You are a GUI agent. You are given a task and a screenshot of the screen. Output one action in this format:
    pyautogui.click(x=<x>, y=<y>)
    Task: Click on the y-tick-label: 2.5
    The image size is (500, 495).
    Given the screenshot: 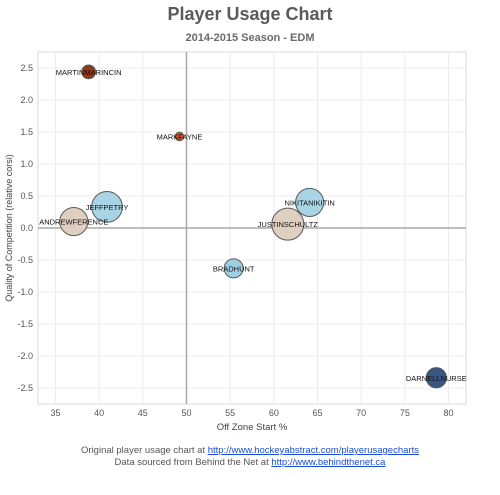 What is the action you would take?
    pyautogui.click(x=26, y=68)
    